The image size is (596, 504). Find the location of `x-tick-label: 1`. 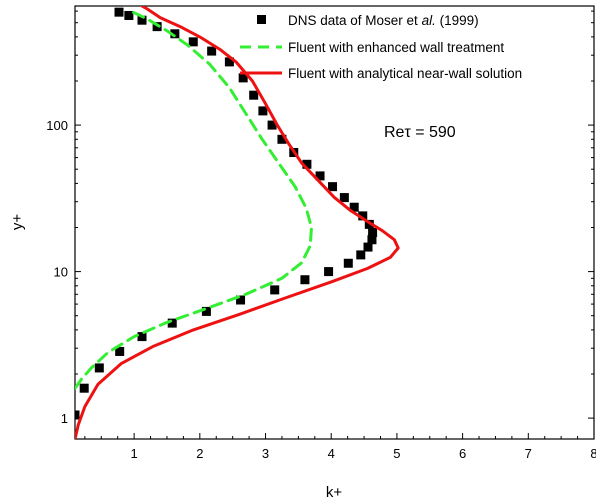

x-tick-label: 1 is located at coordinates (134, 453).